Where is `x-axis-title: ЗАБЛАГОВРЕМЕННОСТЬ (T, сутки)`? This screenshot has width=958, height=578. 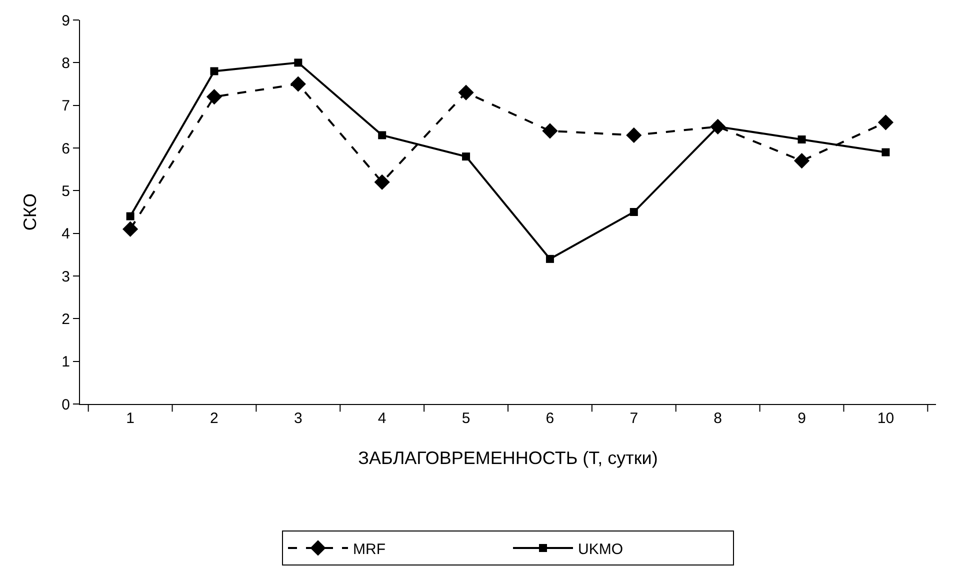
x-axis-title: ЗАБЛАГОВРЕМЕННОСТЬ (T, сутки) is located at coordinates (508, 458).